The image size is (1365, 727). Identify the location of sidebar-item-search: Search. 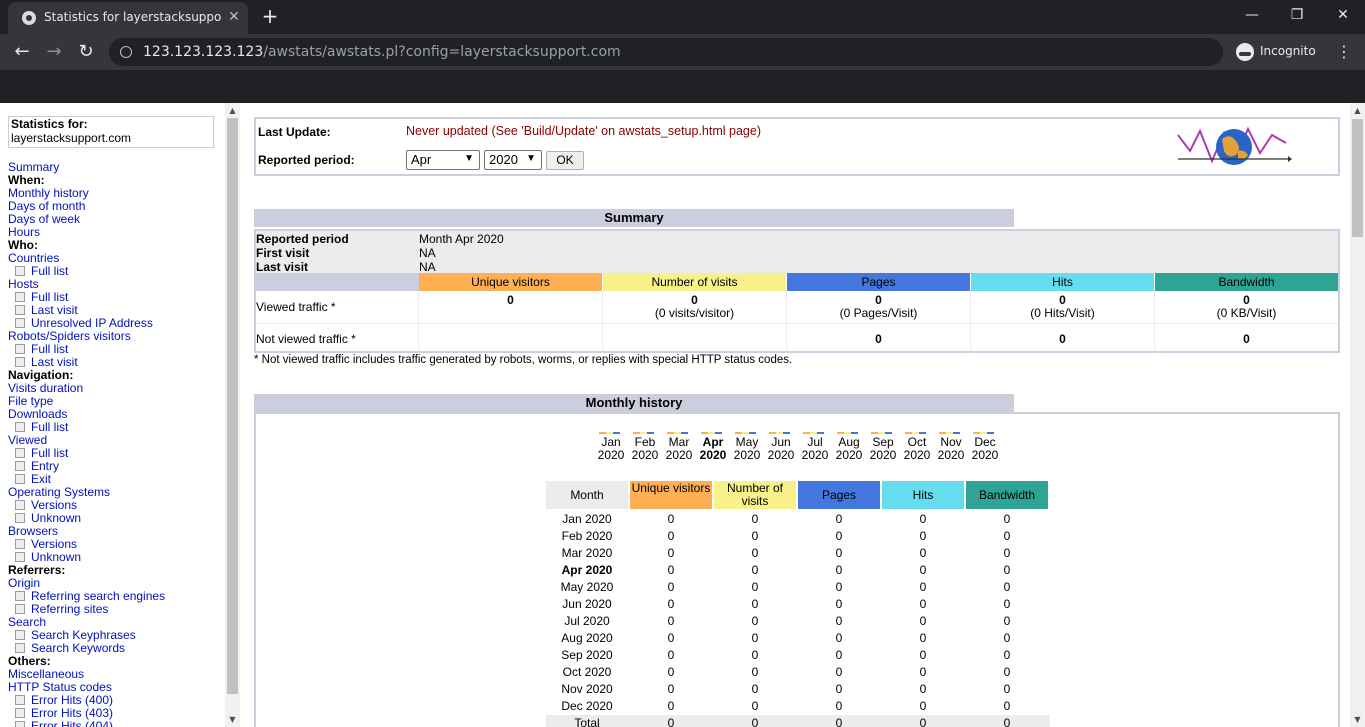
(27, 622).